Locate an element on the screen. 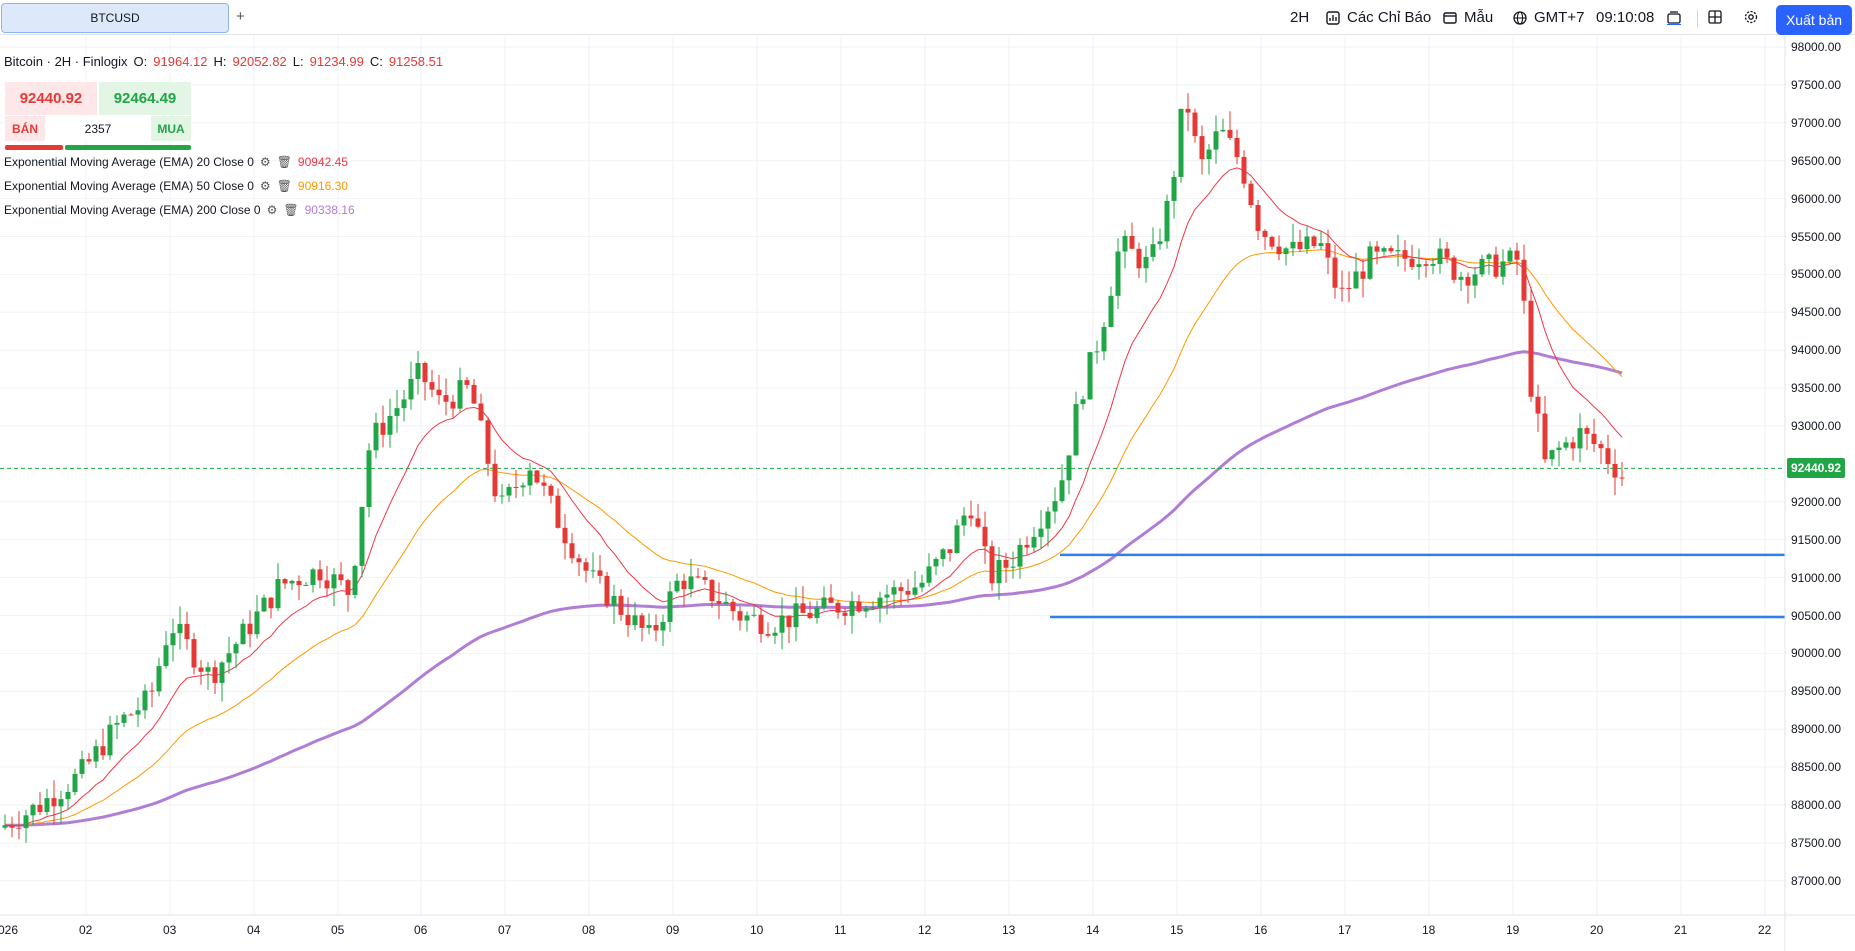 The image size is (1855, 951). legend-open-value: 91964.12 is located at coordinates (180, 61).